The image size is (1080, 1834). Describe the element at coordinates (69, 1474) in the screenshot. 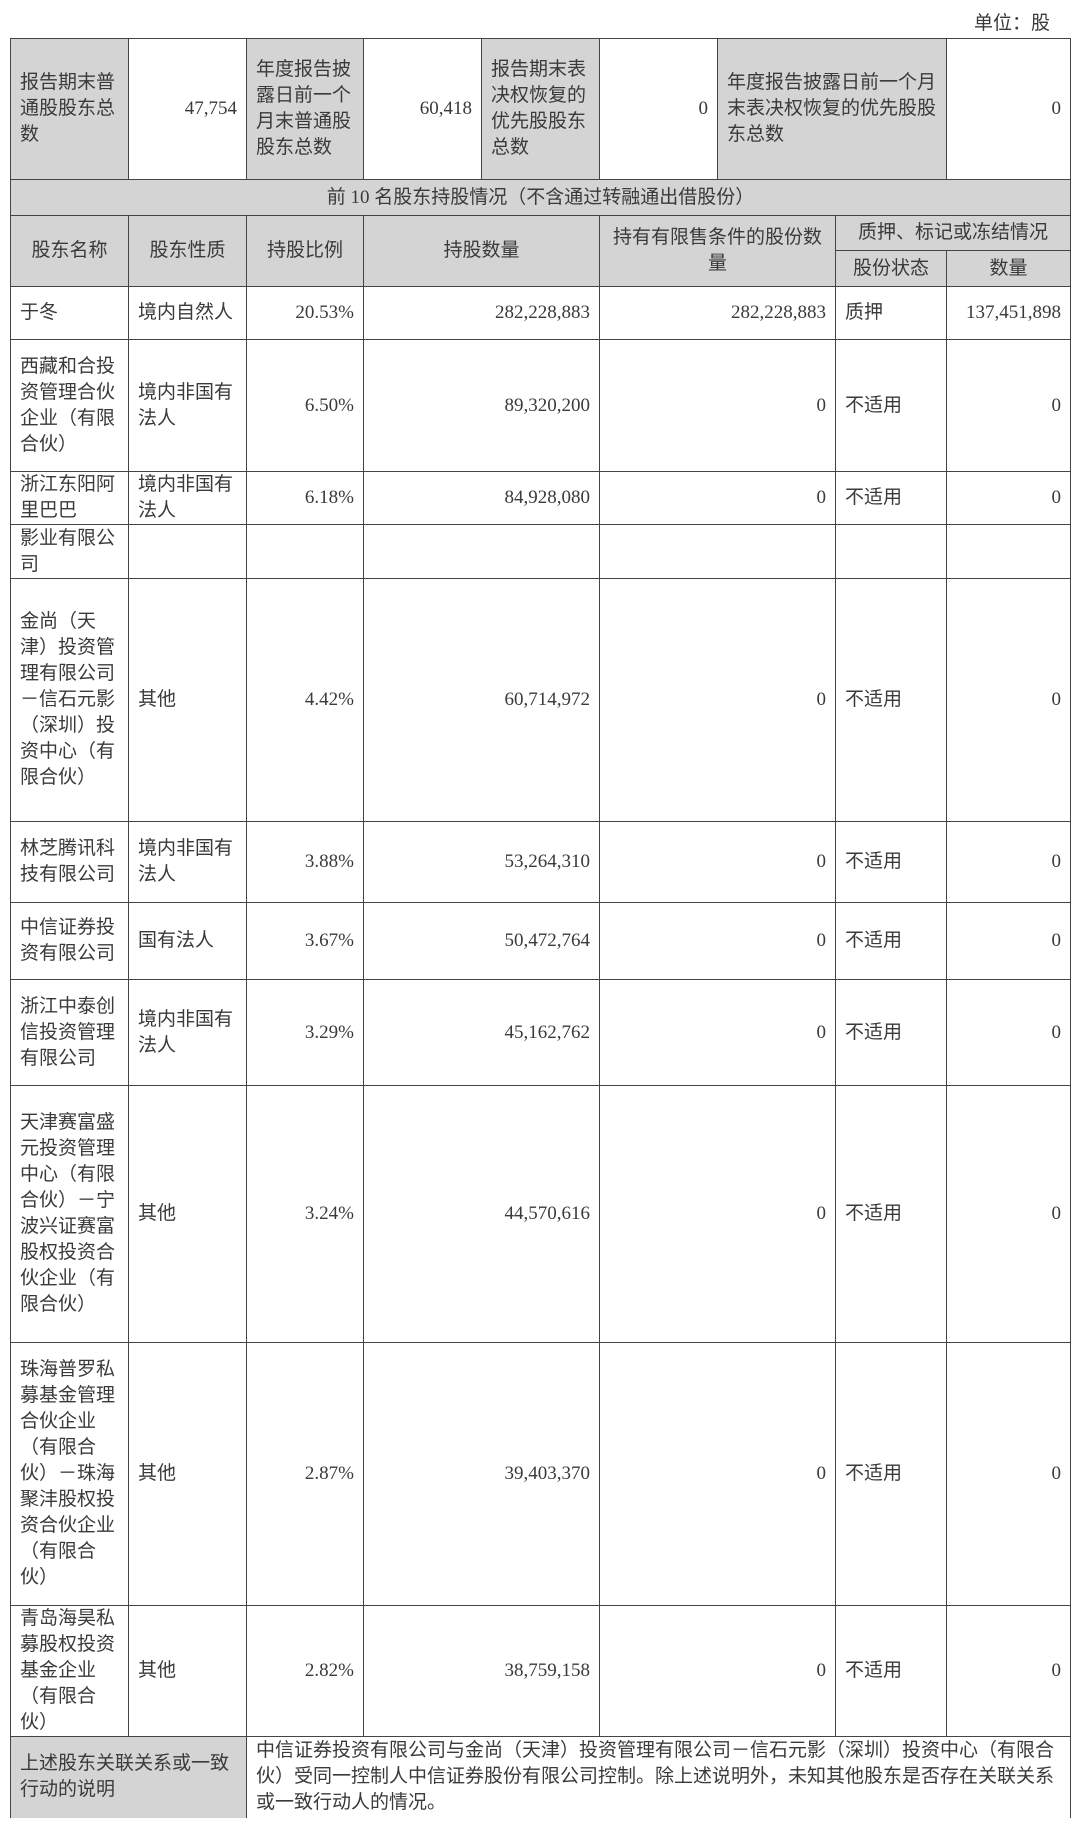

I see `shareholder-name: 珠海普罗私募基金管理合伙企业（有限合伙）－珠海聚沣股权投资合伙企业（有限合伙）` at that location.